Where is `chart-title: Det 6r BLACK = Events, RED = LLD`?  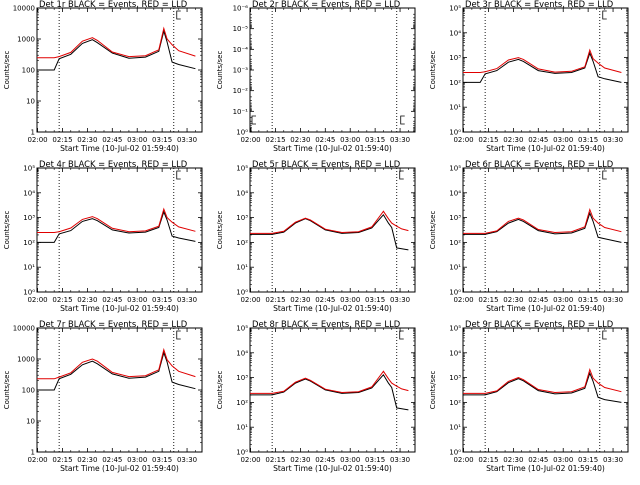
chart-title: Det 6r BLACK = Events, RED = LLD is located at coordinates (539, 164).